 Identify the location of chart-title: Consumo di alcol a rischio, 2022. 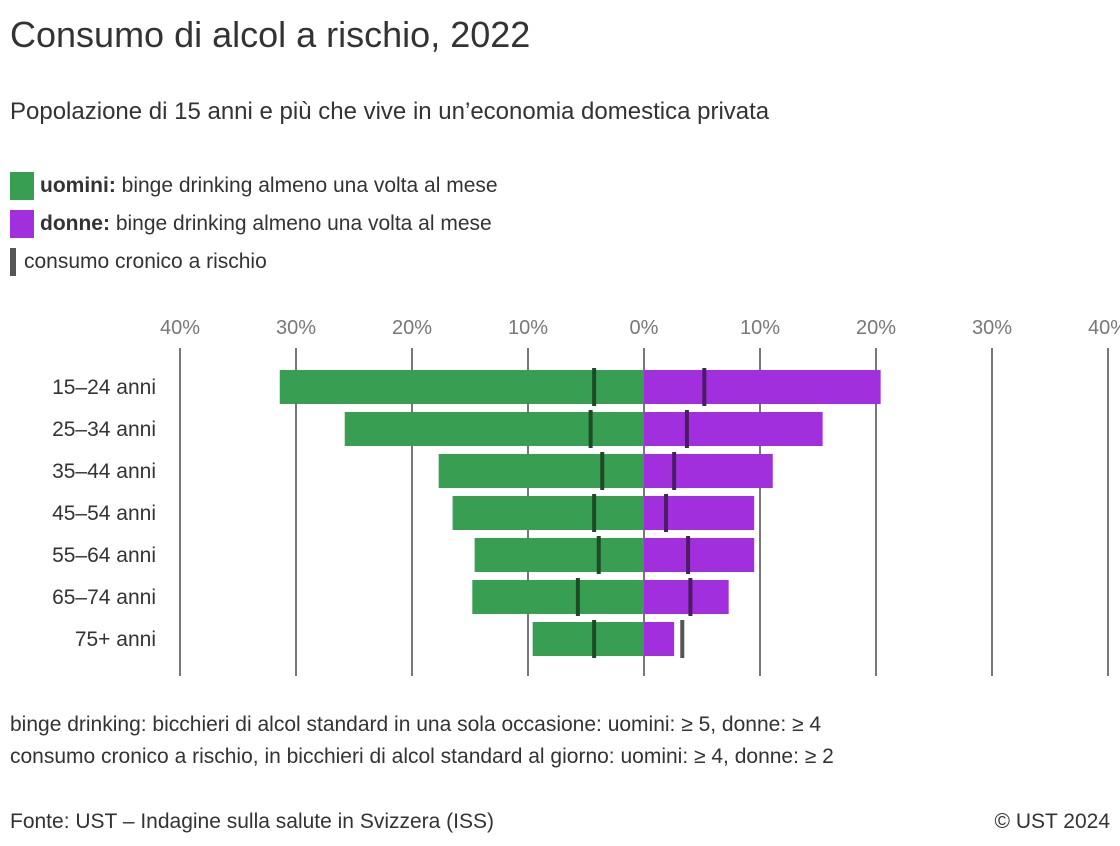
(270, 34).